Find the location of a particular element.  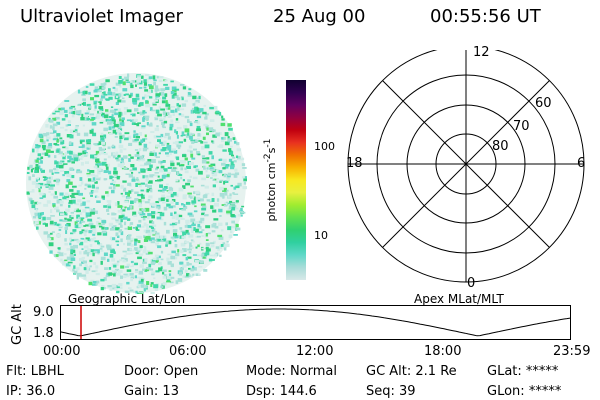

time-label: 00:55:56 UT is located at coordinates (485, 16).